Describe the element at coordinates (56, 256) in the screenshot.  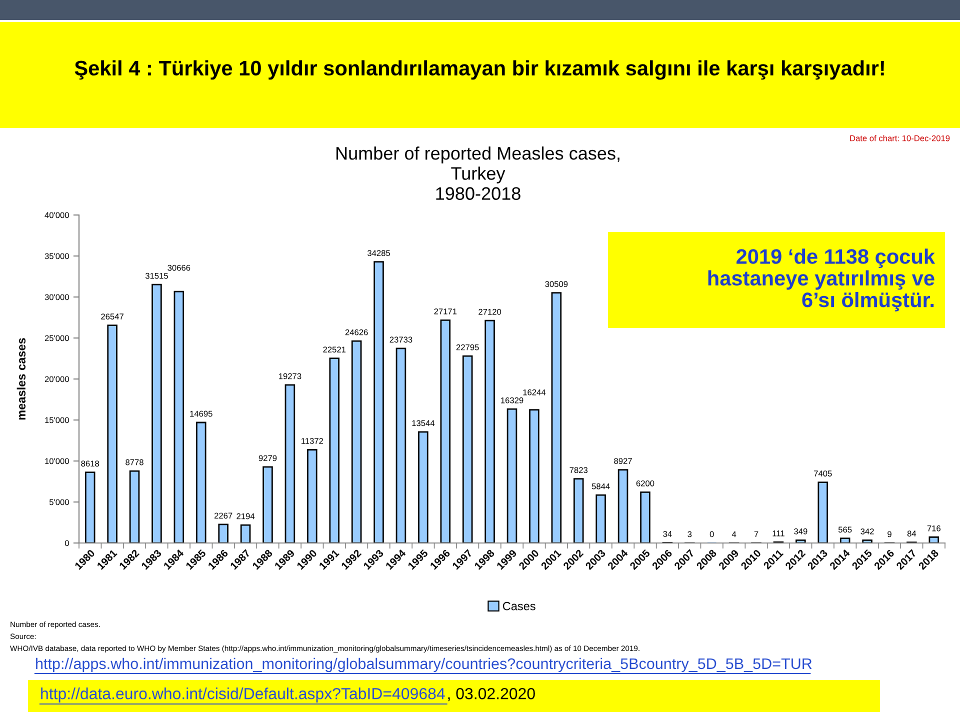
I see `y-tick-label: 35'000` at that location.